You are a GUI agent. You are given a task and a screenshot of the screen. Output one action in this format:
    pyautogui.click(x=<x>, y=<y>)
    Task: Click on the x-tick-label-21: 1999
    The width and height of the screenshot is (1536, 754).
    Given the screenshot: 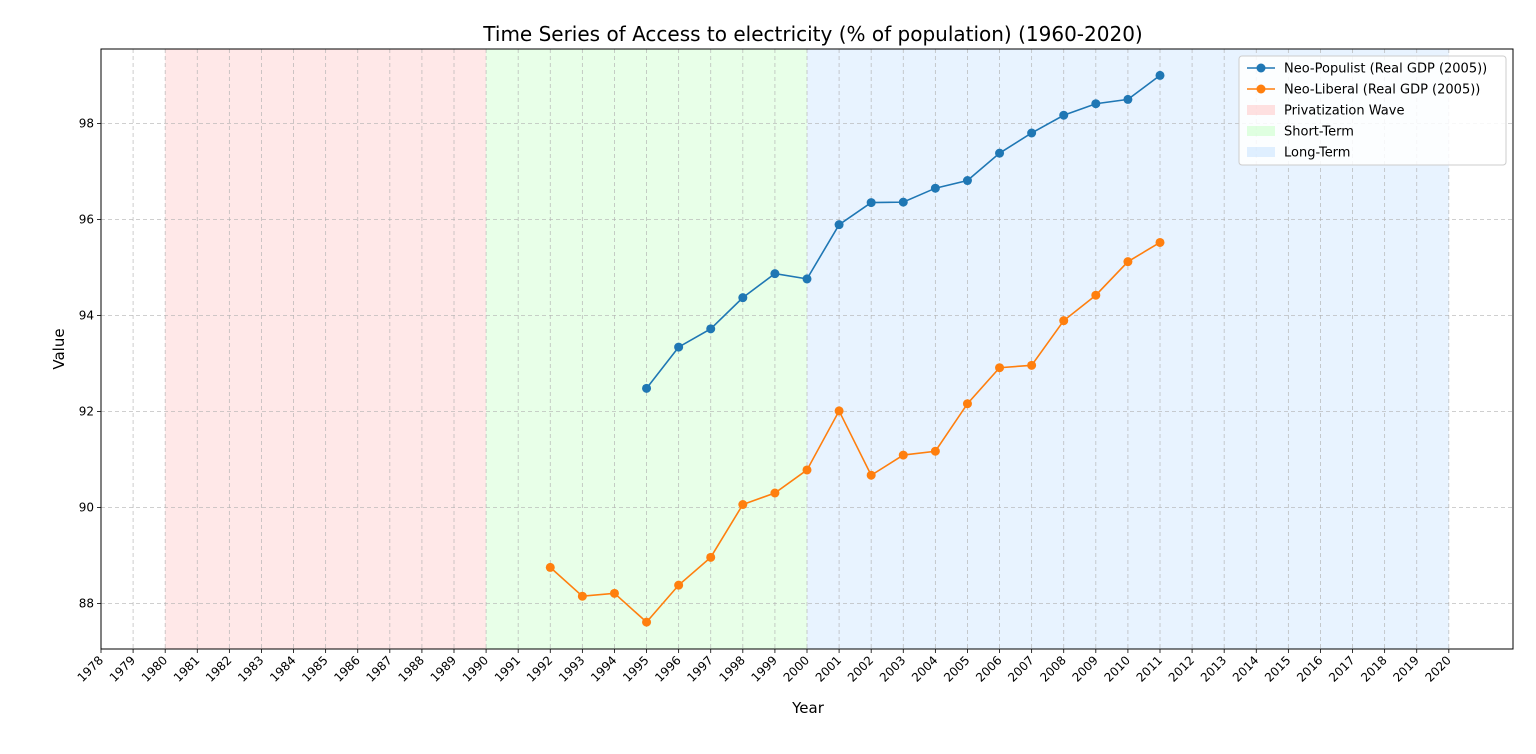 What is the action you would take?
    pyautogui.click(x=764, y=668)
    